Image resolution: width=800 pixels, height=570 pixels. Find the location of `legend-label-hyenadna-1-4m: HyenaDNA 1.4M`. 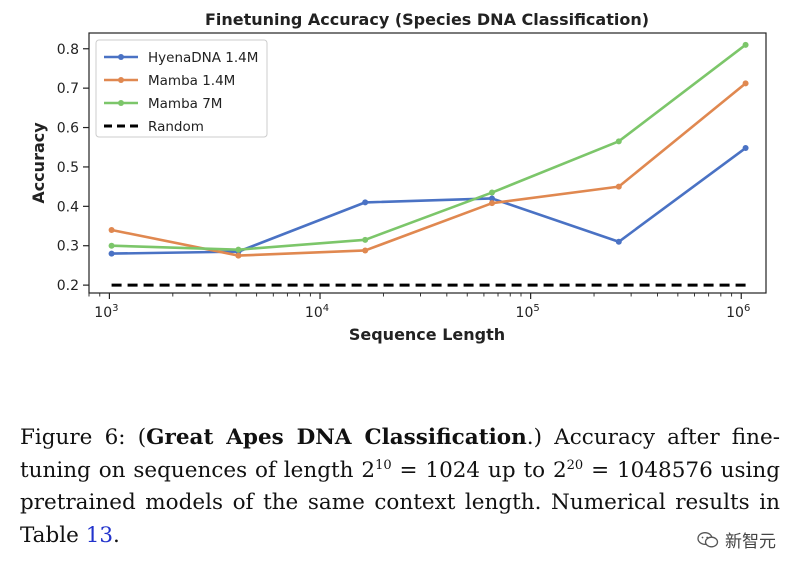

legend-label-hyenadna-1-4m: HyenaDNA 1.4M is located at coordinates (203, 58).